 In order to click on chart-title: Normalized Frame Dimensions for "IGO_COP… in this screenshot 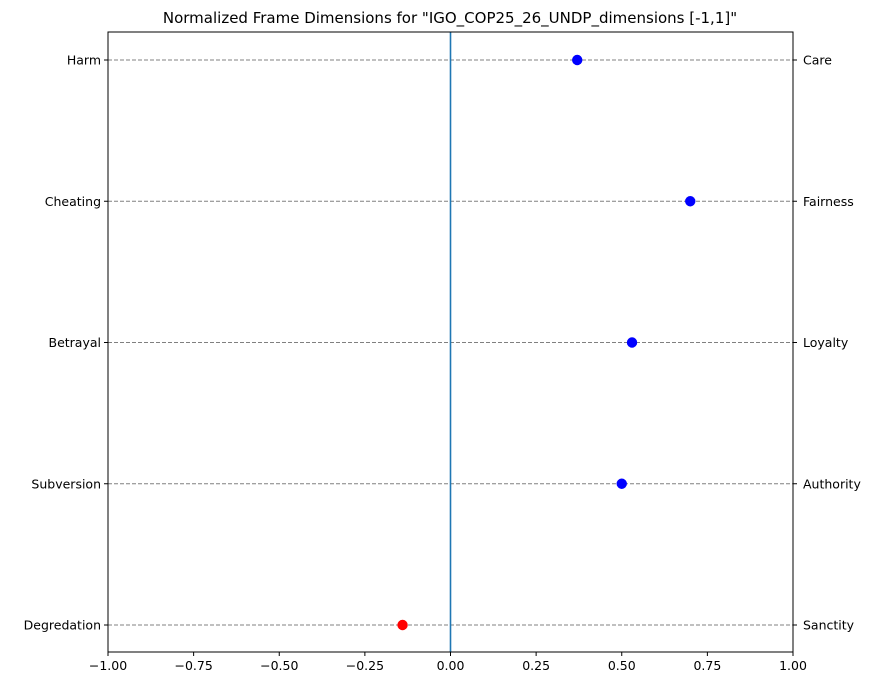, I will do `click(450, 18)`.